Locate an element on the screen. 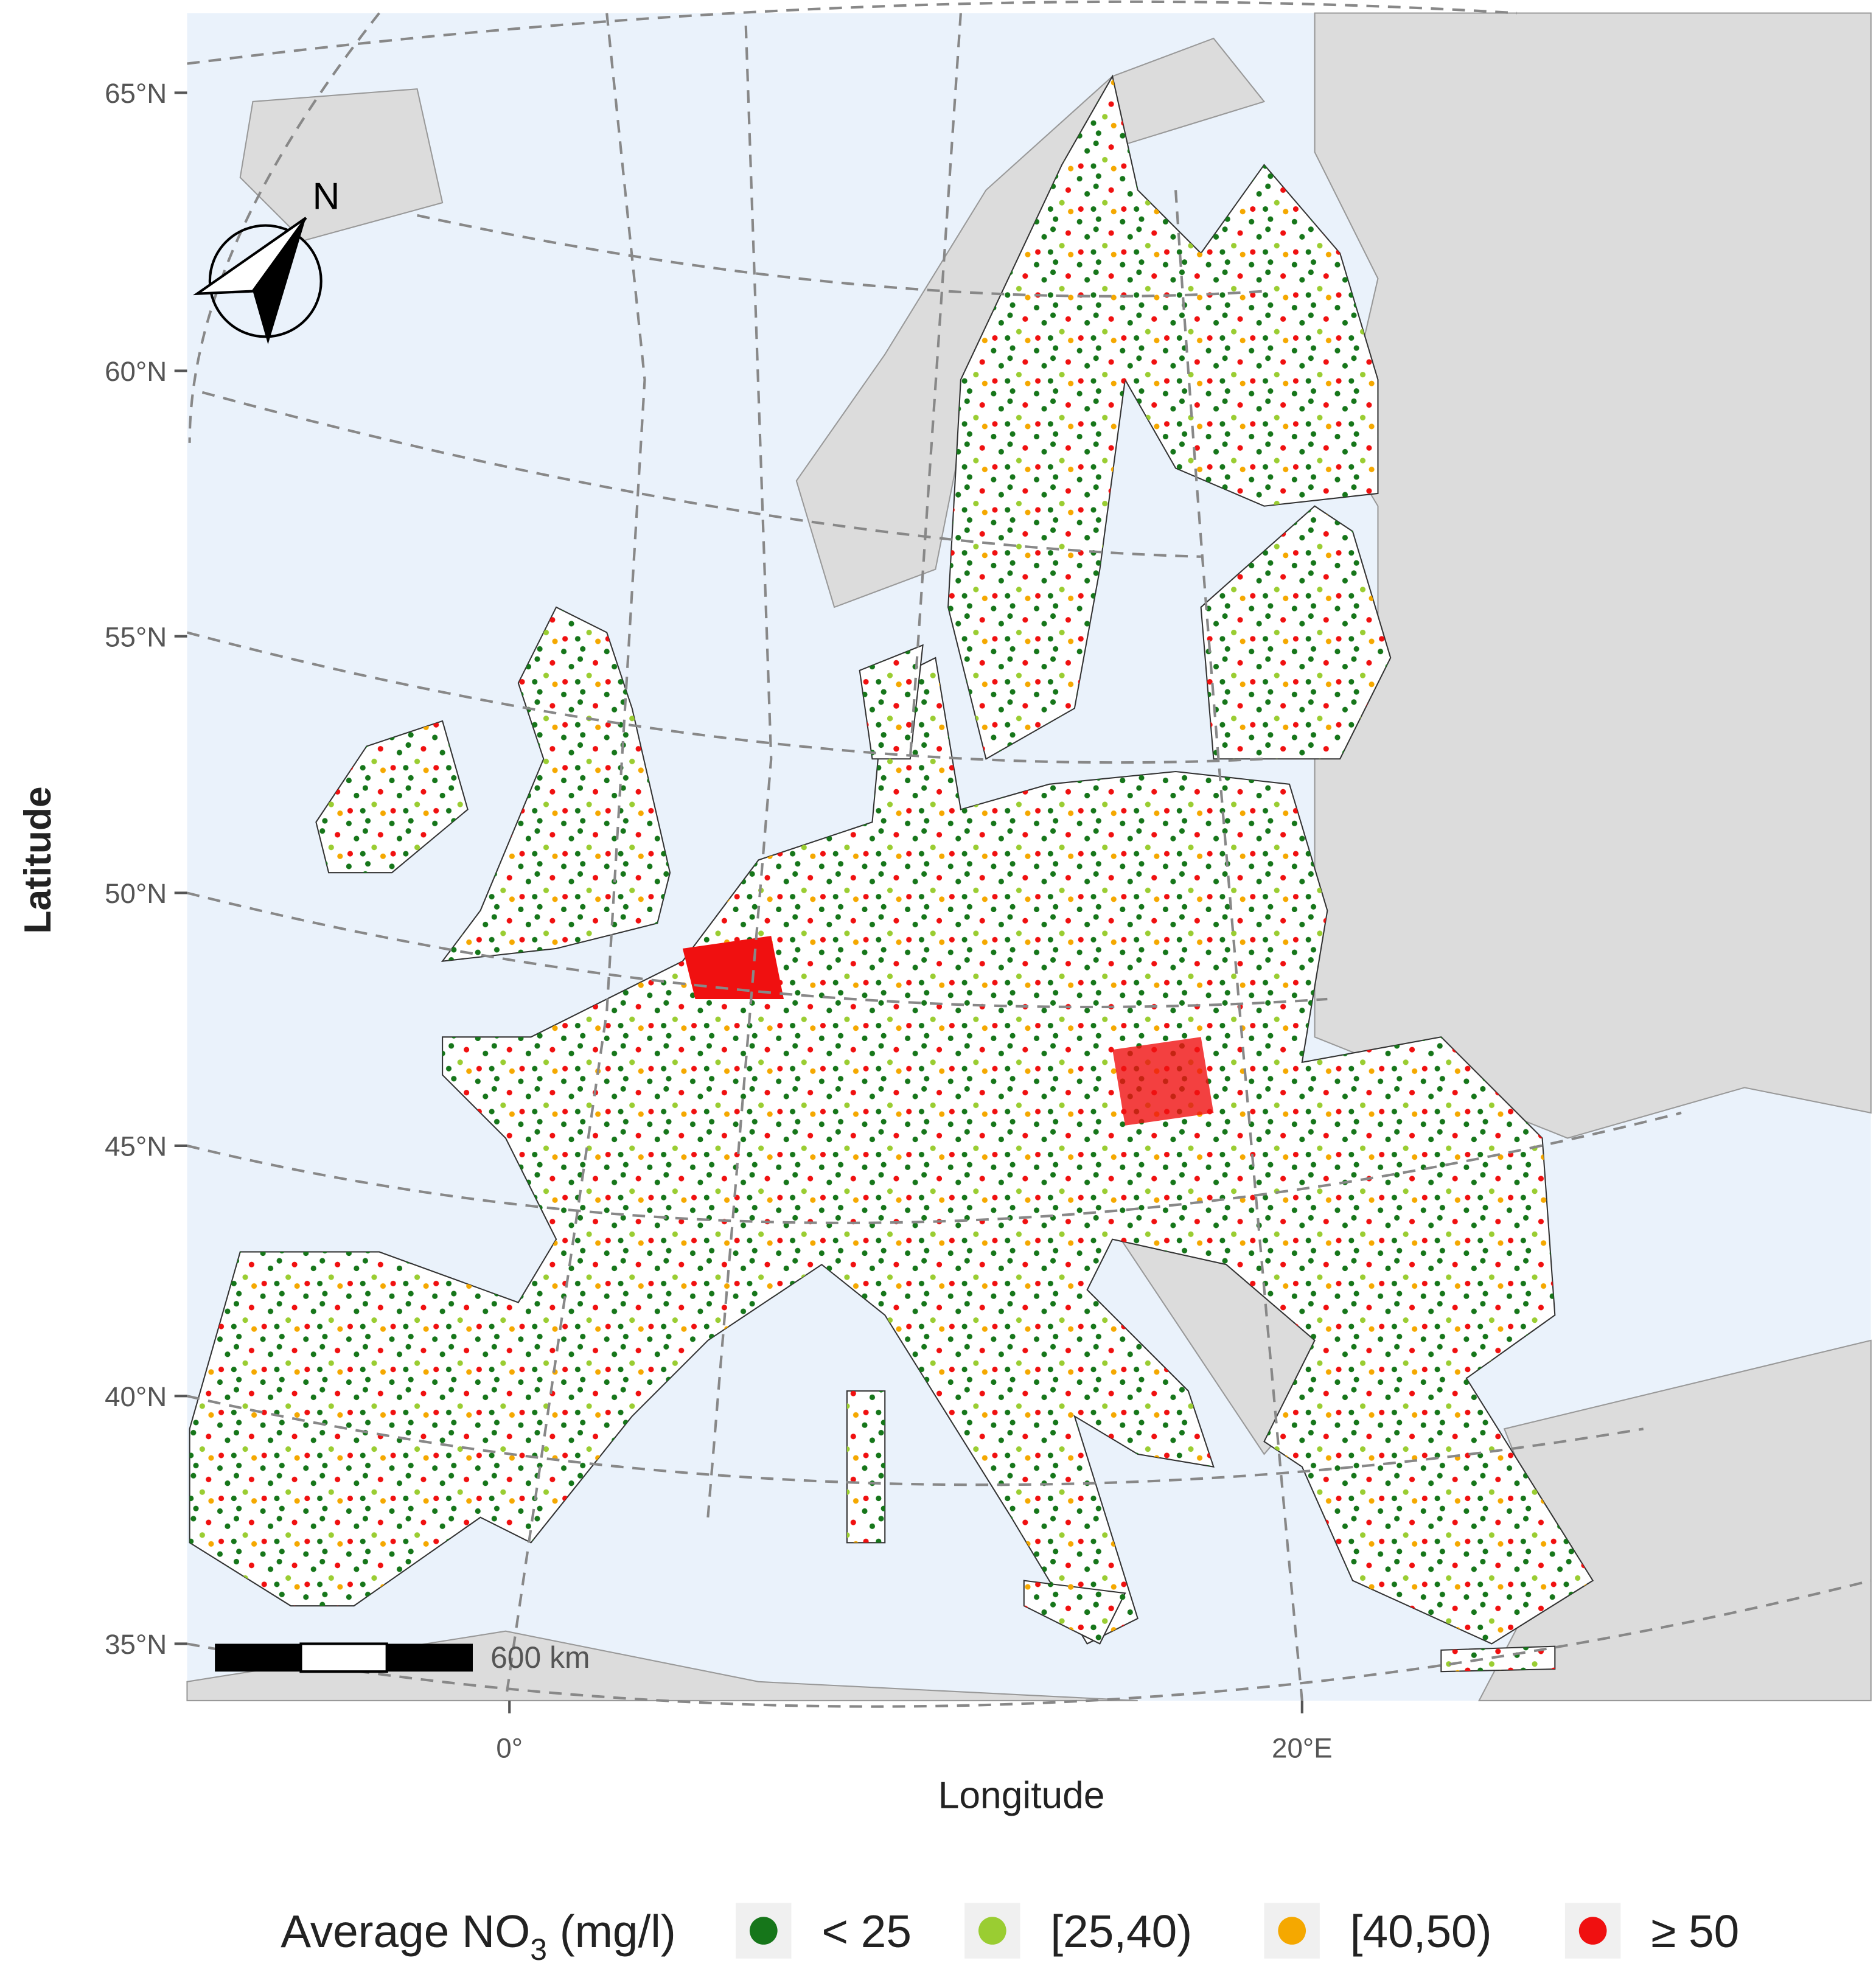 The height and width of the screenshot is (1983, 1876). y-tick-label: 45°N is located at coordinates (136, 1147).